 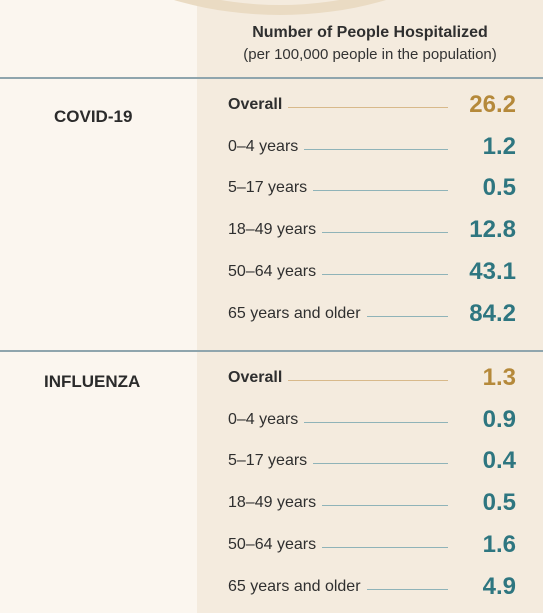 What do you see at coordinates (271, 78) in the screenshot?
I see `divider-top` at bounding box center [271, 78].